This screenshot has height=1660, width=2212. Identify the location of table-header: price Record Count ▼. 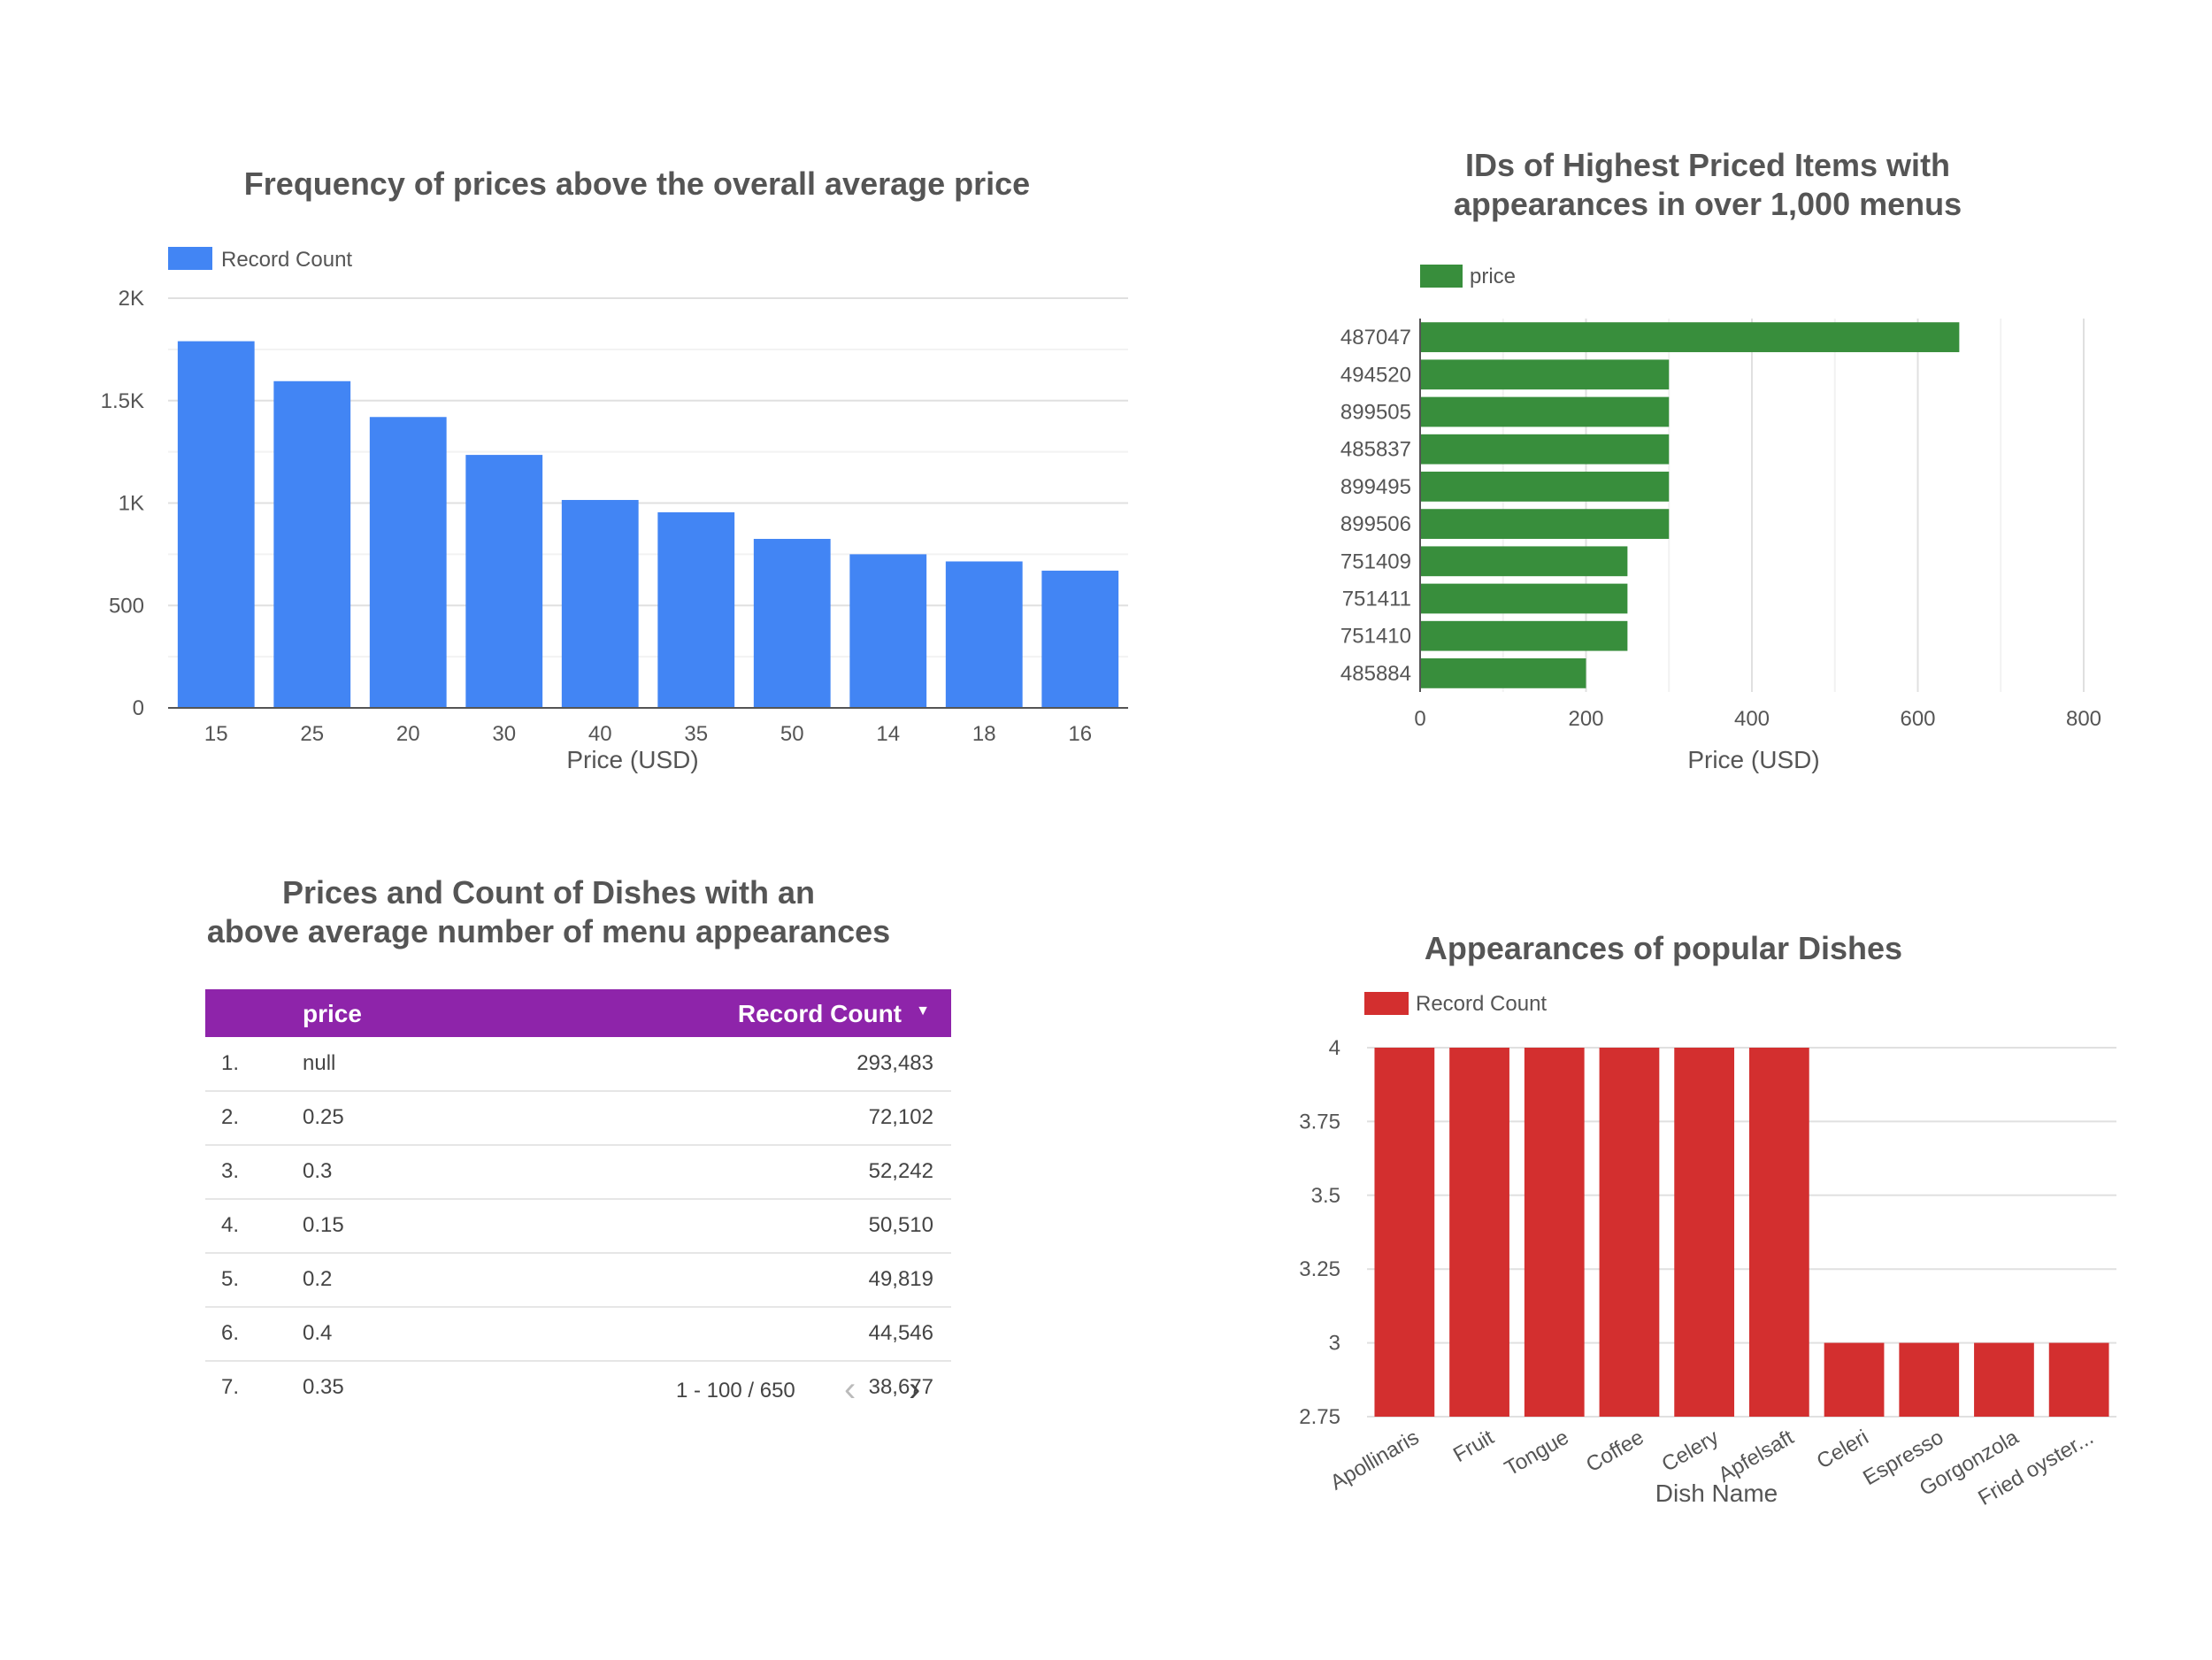
(578, 1013).